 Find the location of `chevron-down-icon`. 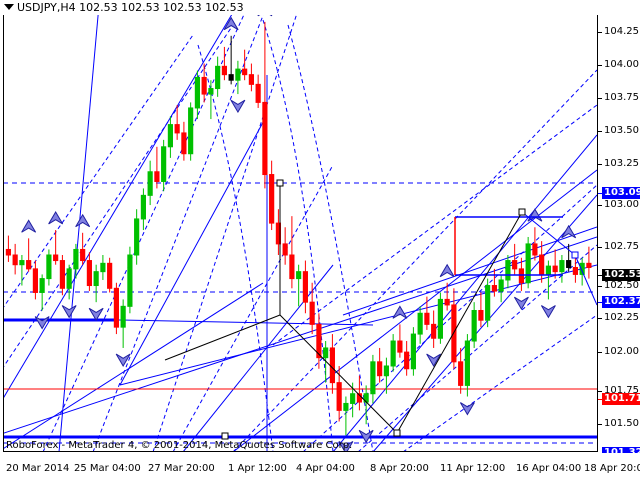

chevron-down-icon is located at coordinates (9, 7).